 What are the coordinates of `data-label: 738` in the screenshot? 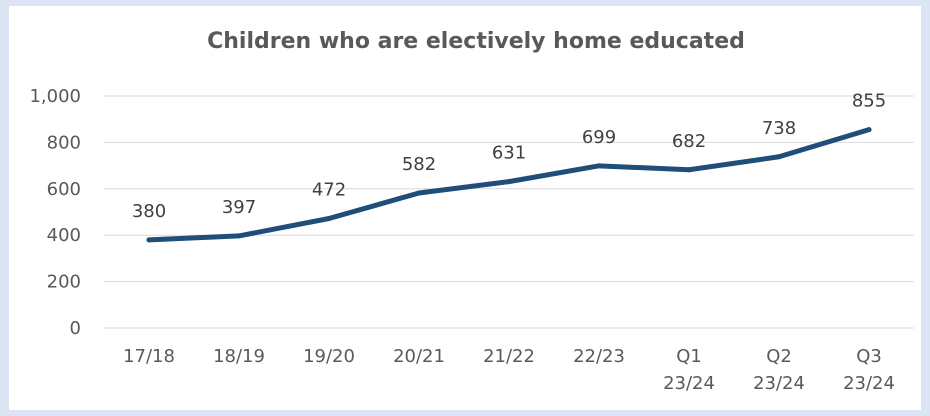 It's located at (779, 128).